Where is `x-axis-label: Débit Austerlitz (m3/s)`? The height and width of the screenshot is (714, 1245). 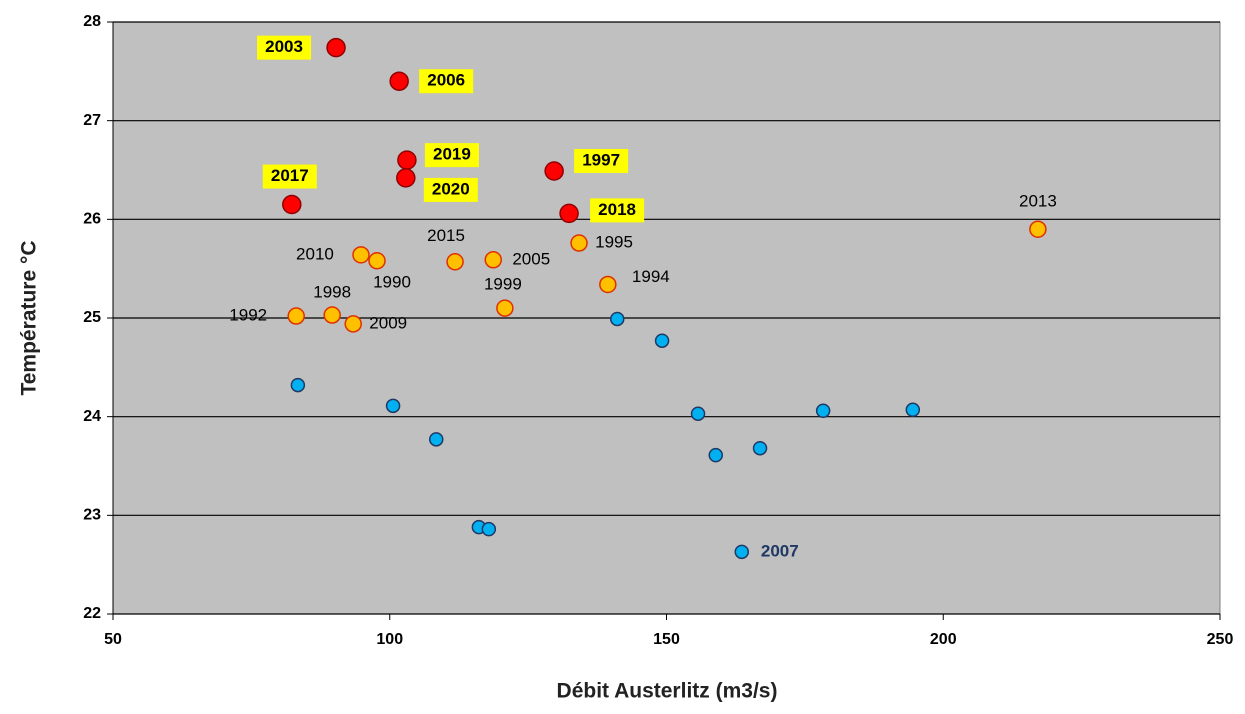
x-axis-label: Débit Austerlitz (m3/s) is located at coordinates (667, 691).